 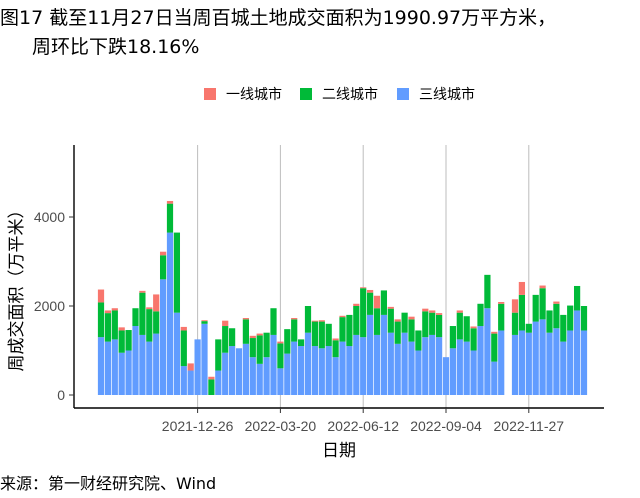 I want to click on x-axis-title: 日期, so click(x=339, y=451).